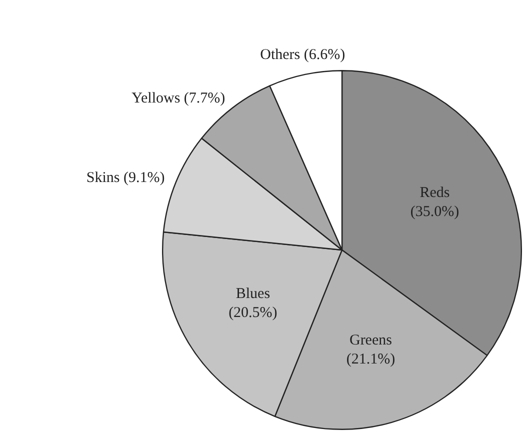  What do you see at coordinates (371, 359) in the screenshot?
I see `data-label: (21.1%)` at bounding box center [371, 359].